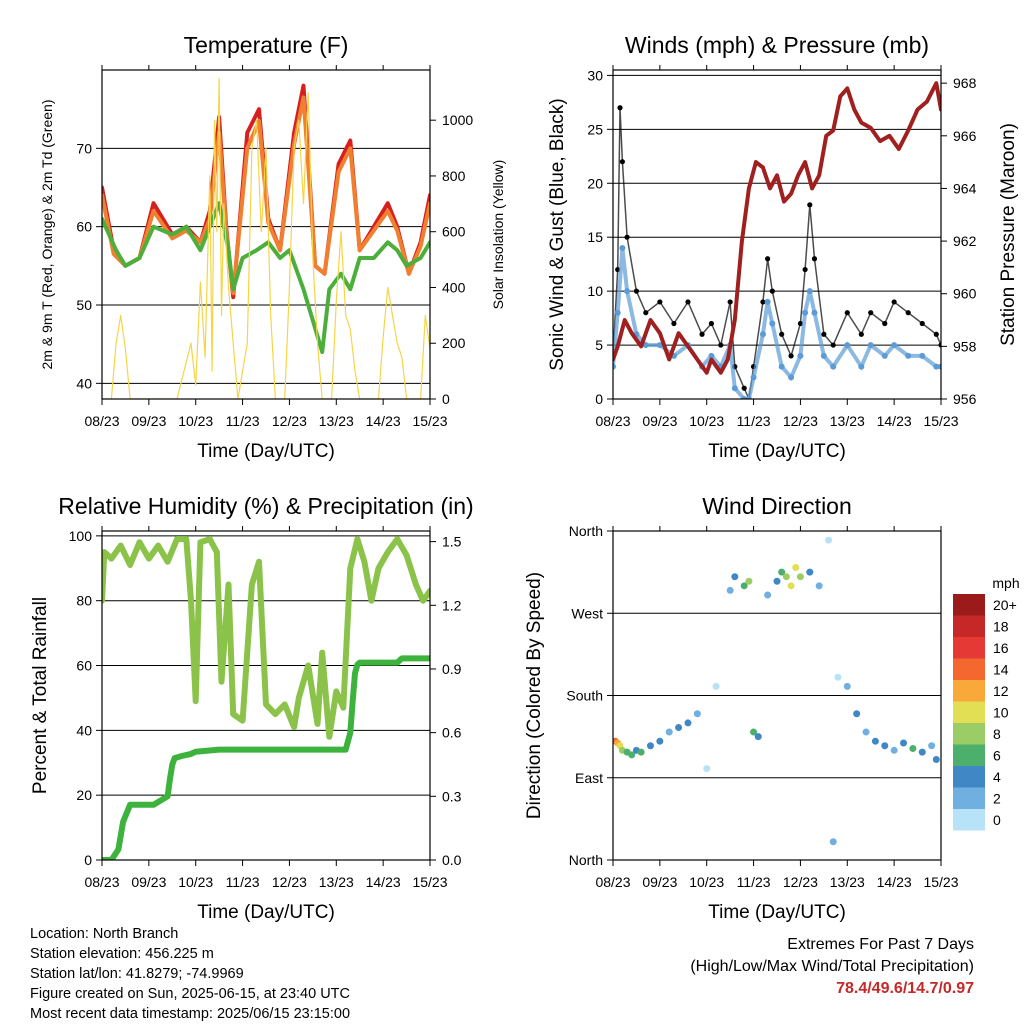  I want to click on y2-tick-label: 0, so click(446, 399).